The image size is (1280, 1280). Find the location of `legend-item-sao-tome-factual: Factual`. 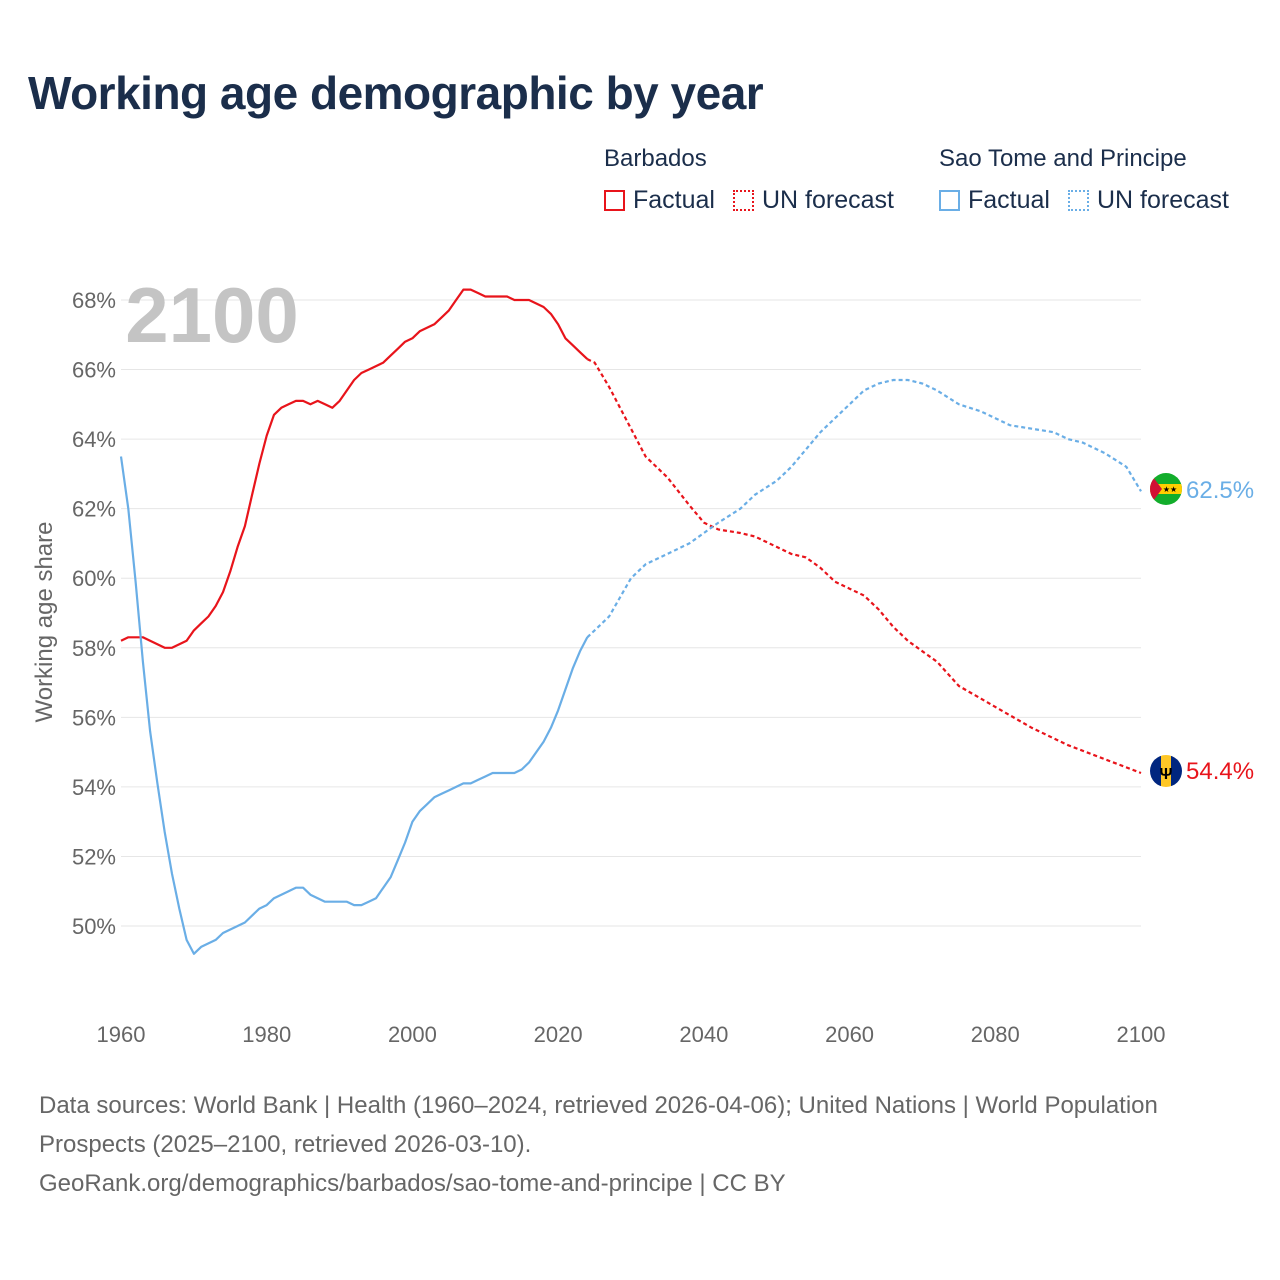

legend-item-sao-tome-factual: Factual is located at coordinates (994, 200).